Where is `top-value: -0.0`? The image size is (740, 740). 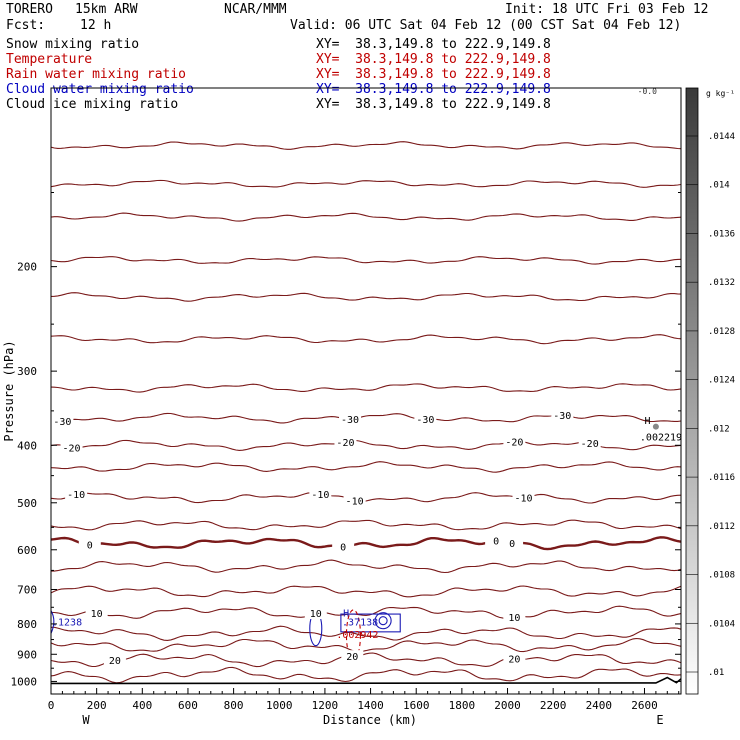 top-value: -0.0 is located at coordinates (647, 91).